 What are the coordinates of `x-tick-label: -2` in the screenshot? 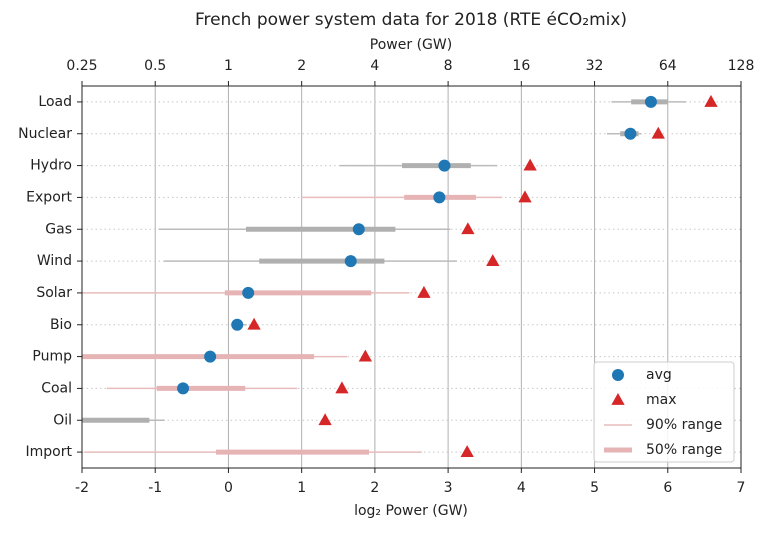 It's located at (82, 488).